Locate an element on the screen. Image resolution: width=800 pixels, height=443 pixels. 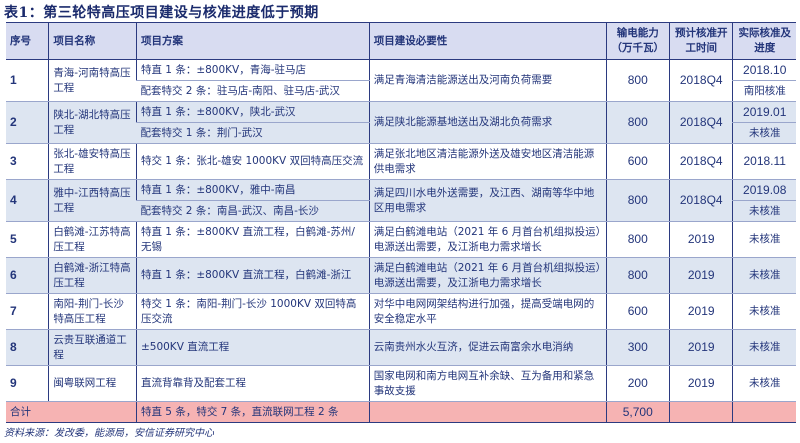
project-name: 南阳-荆门-长沙特高压工程 is located at coordinates (92, 311).